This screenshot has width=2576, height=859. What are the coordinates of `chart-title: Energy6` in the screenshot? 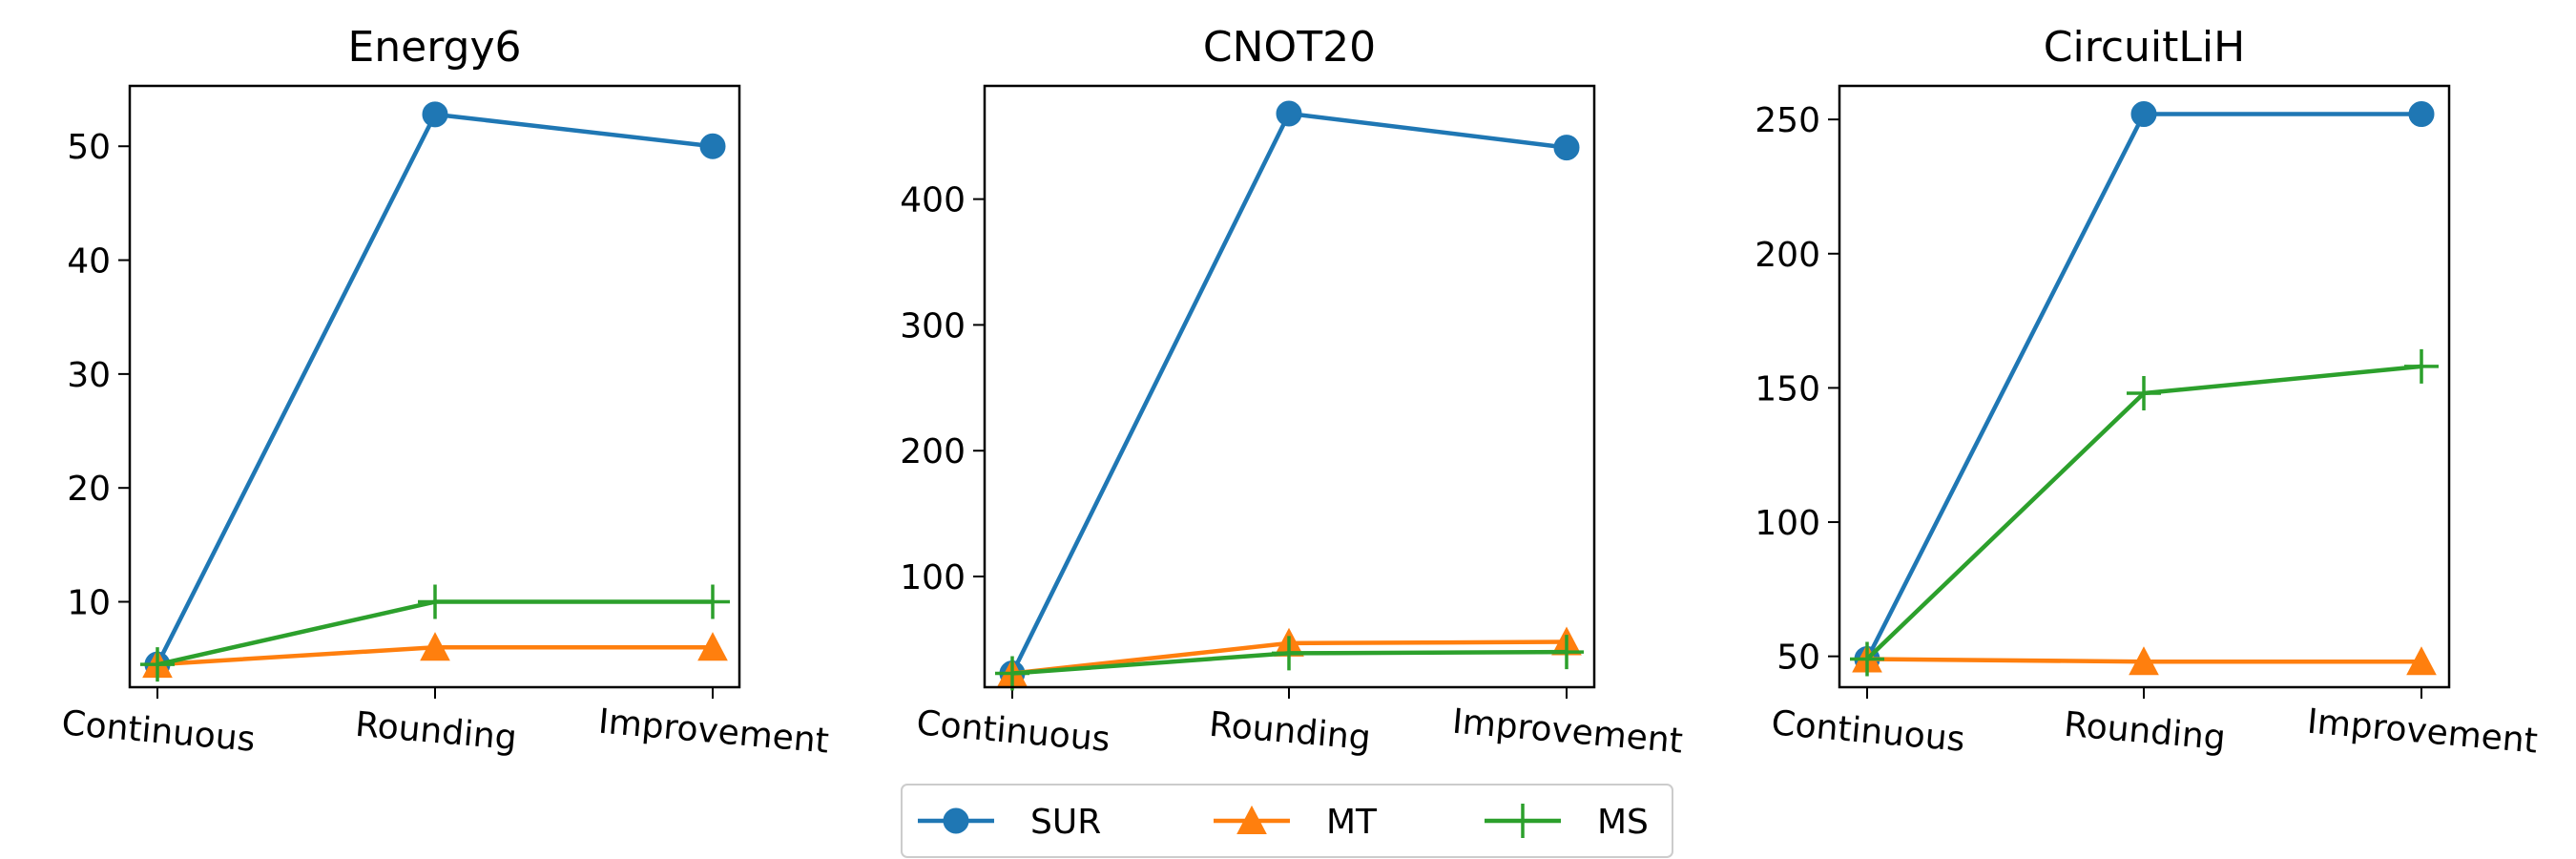 It's located at (434, 47).